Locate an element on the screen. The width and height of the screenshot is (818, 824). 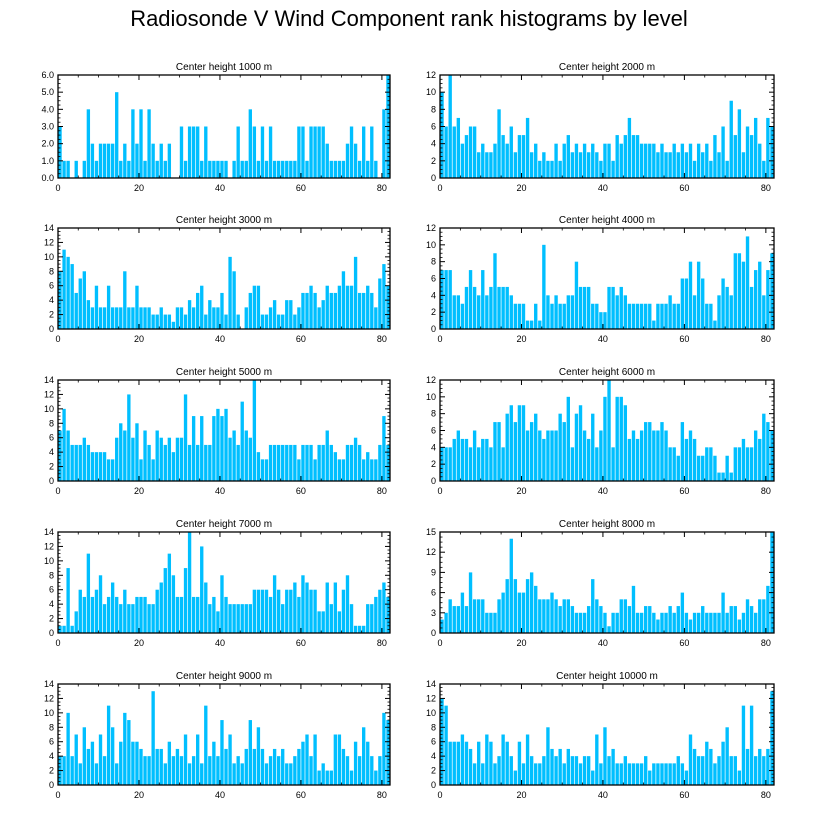
panel-9-xtick-label-3: 60 is located at coordinates (301, 795).